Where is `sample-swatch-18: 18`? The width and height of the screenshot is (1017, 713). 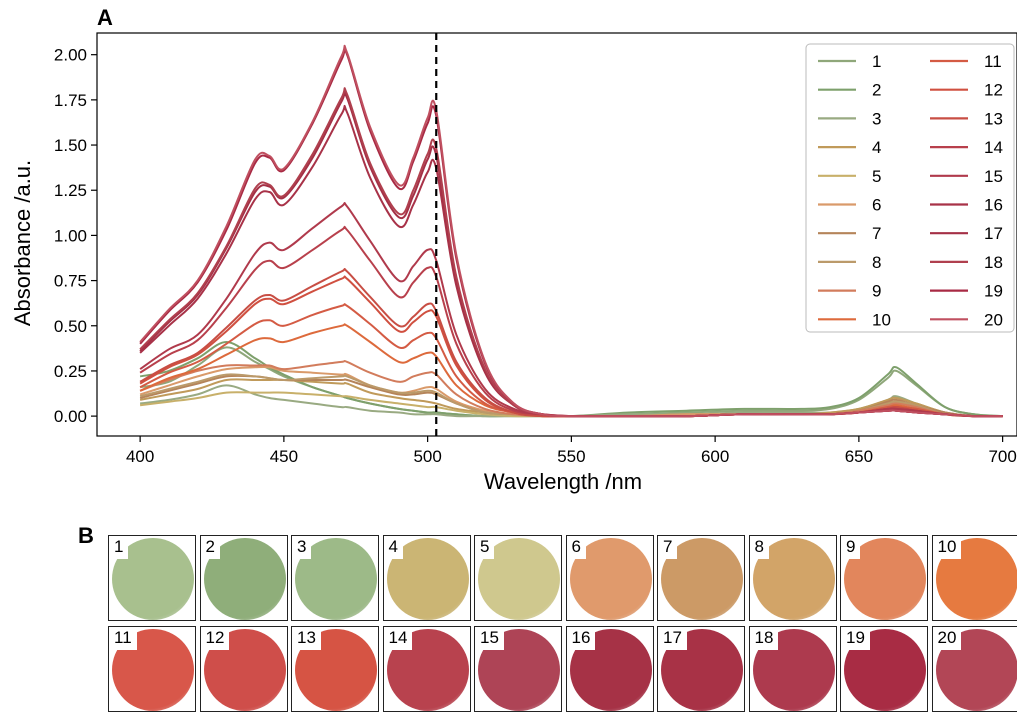 sample-swatch-18: 18 is located at coordinates (792, 669).